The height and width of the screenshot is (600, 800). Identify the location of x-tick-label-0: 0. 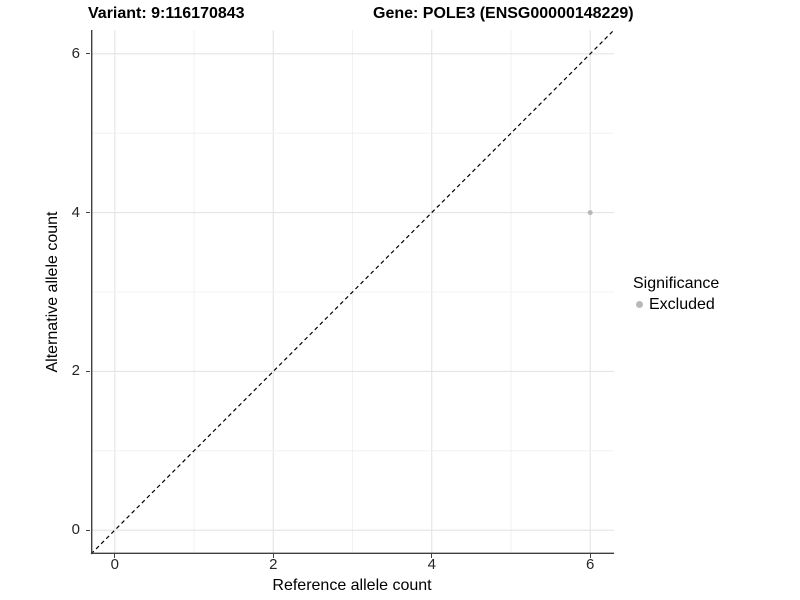
(114, 564).